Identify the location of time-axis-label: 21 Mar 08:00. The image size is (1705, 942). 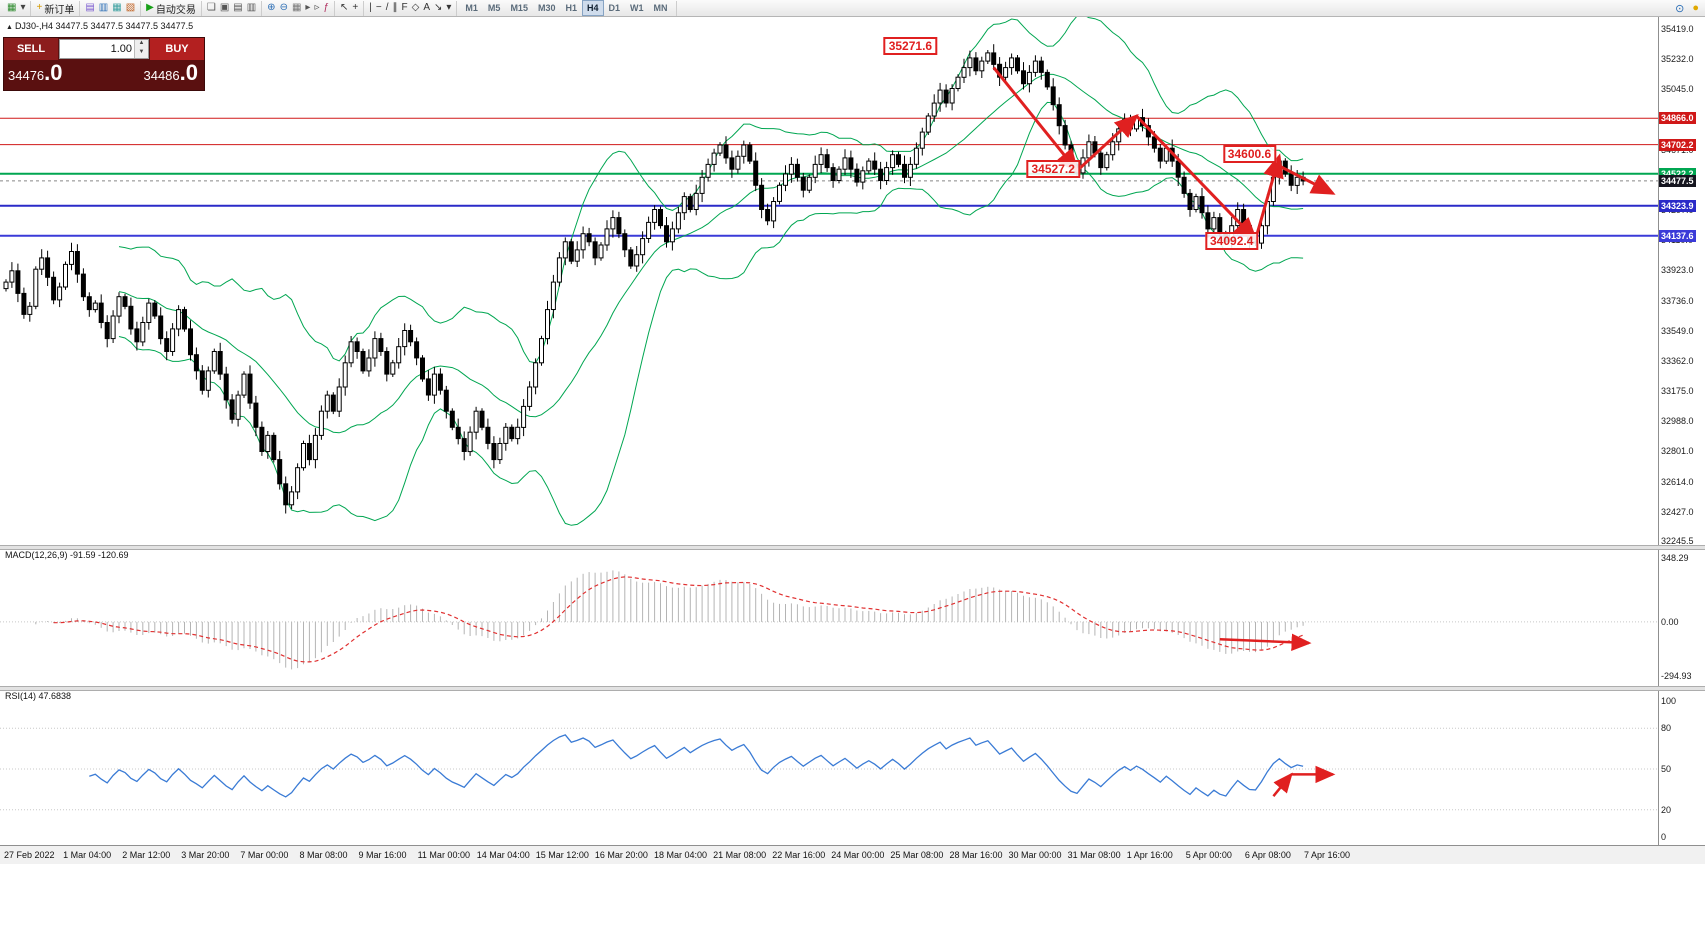
(740, 855).